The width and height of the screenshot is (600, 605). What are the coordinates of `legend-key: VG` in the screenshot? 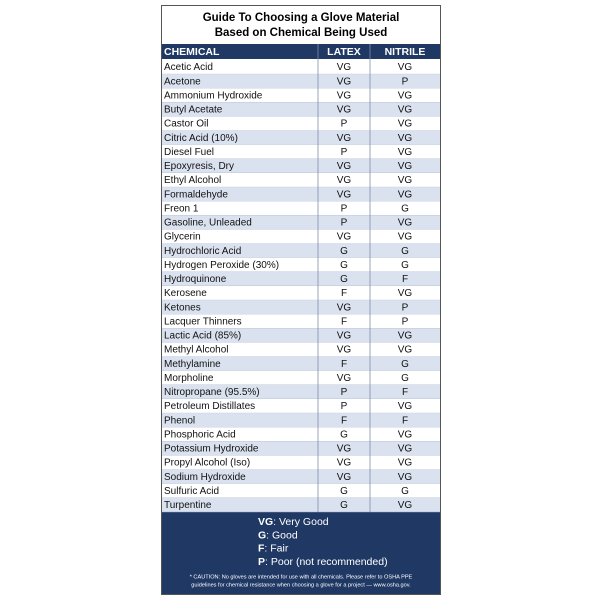 It's located at (265, 522).